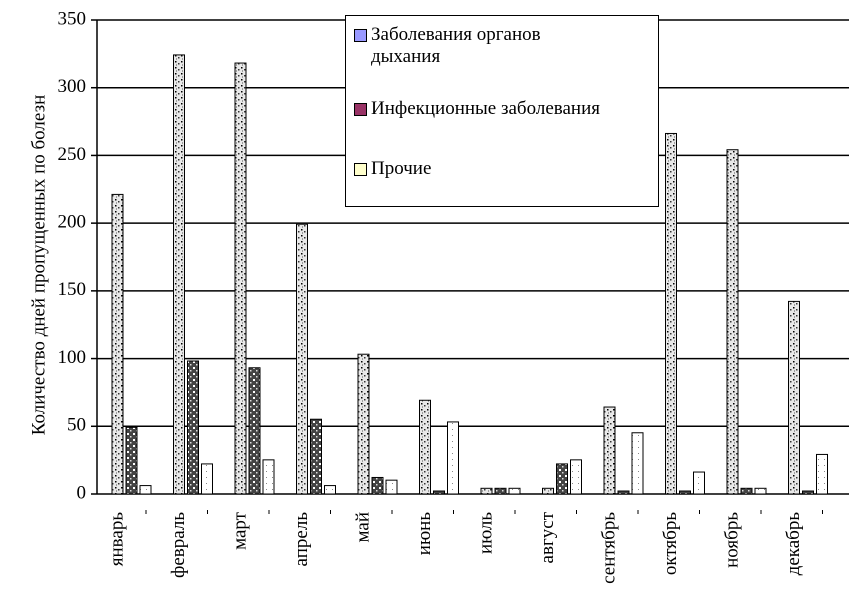 This screenshot has height=608, width=849. What do you see at coordinates (485, 108) in the screenshot?
I see `legend-label: Инфекционные заболевания` at bounding box center [485, 108].